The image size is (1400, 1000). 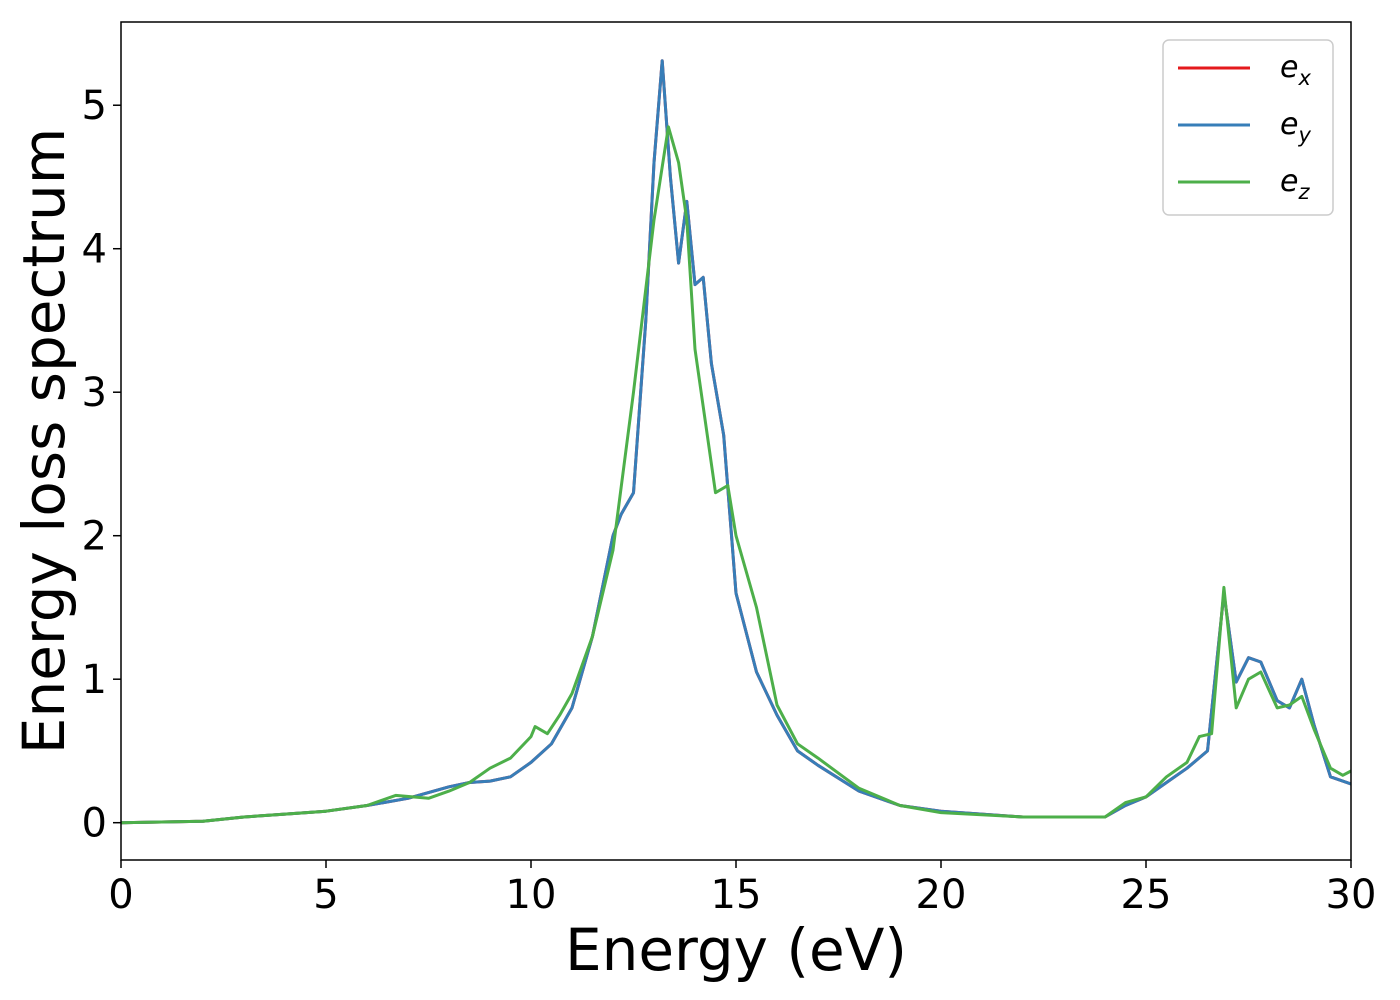 What do you see at coordinates (736, 895) in the screenshot?
I see `x-tick-label: 15` at bounding box center [736, 895].